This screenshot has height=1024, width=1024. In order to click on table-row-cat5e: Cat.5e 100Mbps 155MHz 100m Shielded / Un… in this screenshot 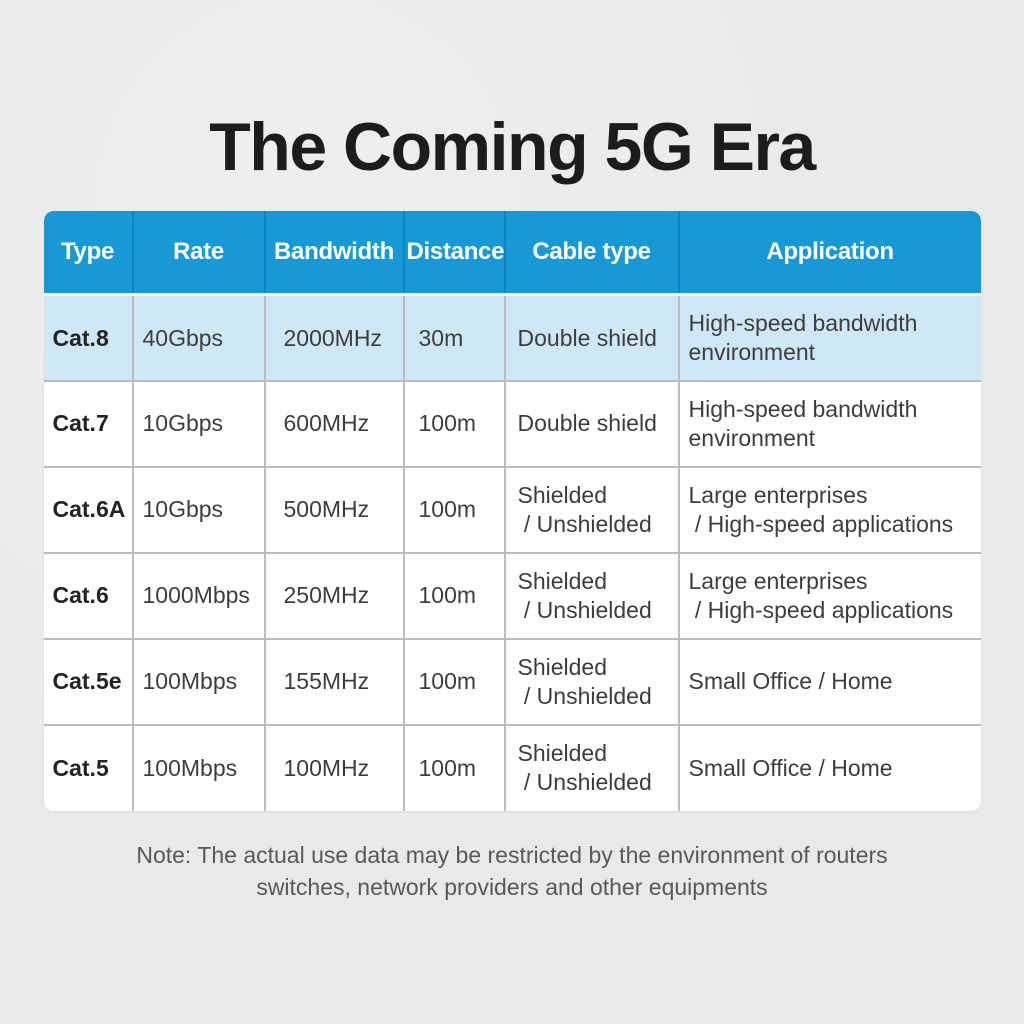, I will do `click(512, 681)`.